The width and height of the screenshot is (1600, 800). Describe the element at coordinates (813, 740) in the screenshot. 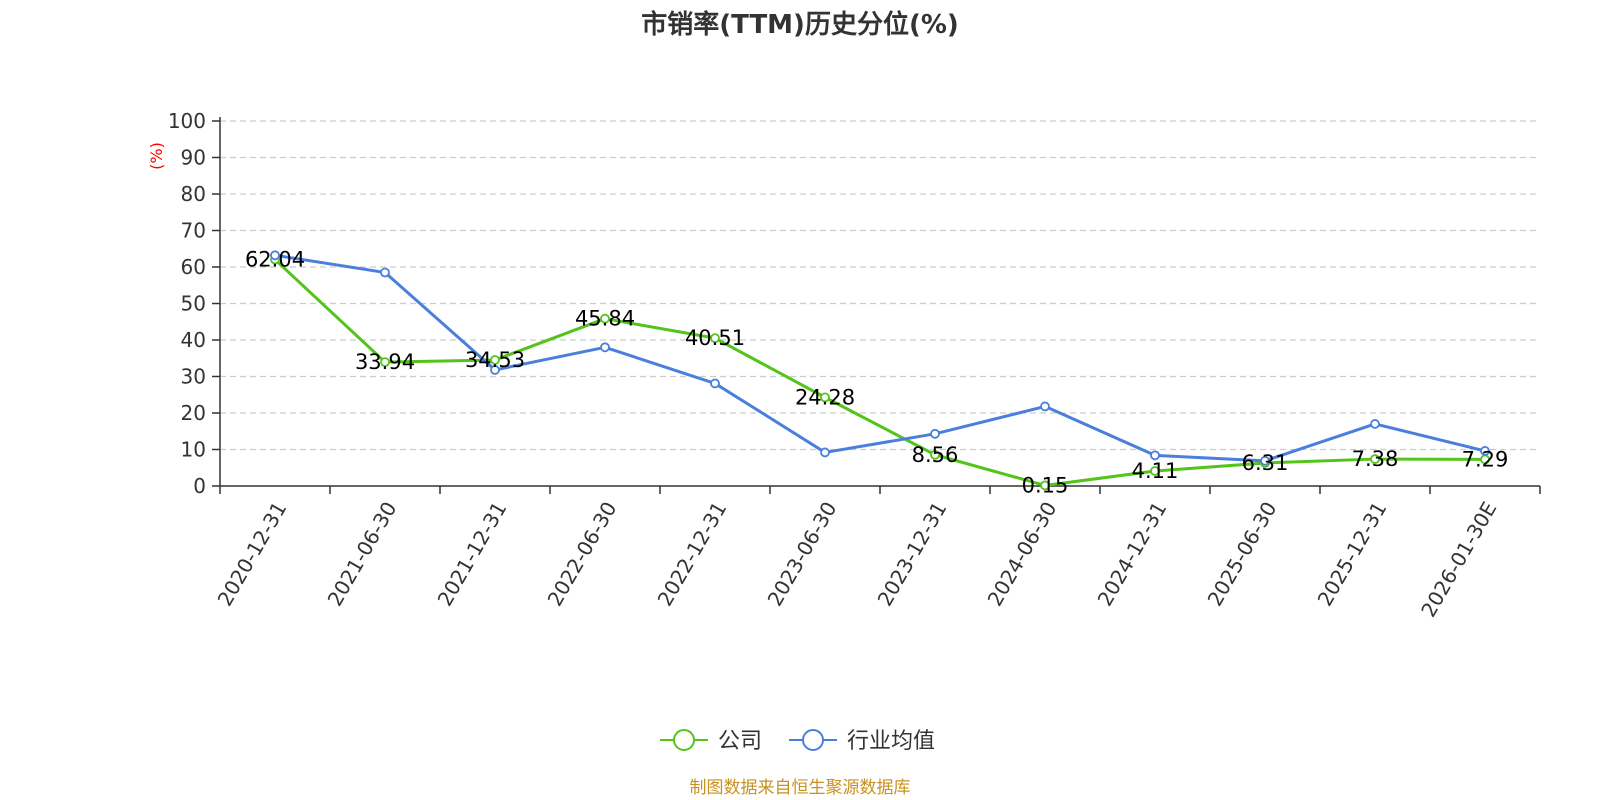

I see `legend-marker-industry-average` at that location.